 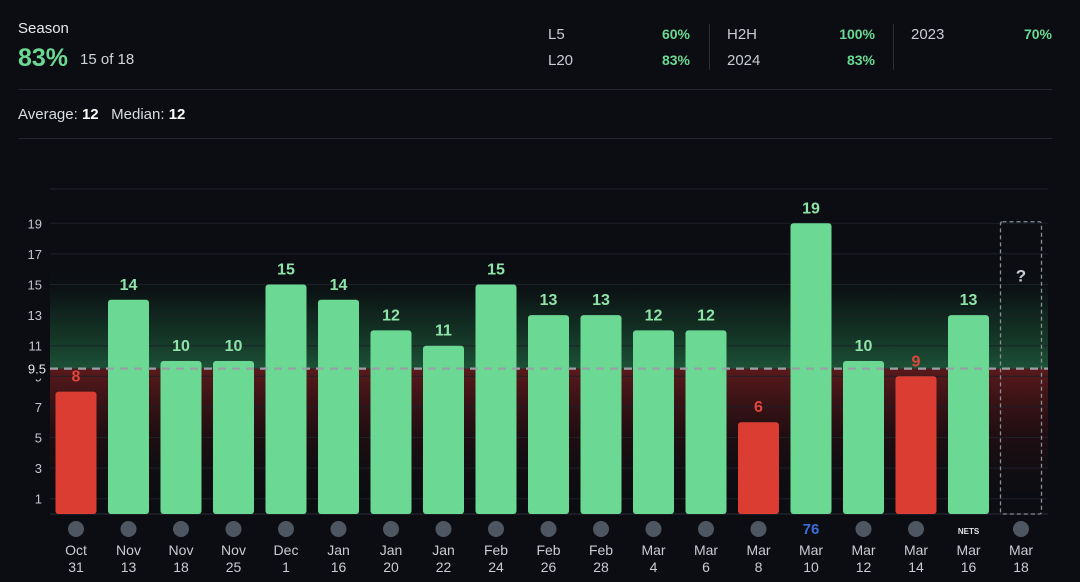 What do you see at coordinates (286, 567) in the screenshot?
I see `x-tick-day: 1` at bounding box center [286, 567].